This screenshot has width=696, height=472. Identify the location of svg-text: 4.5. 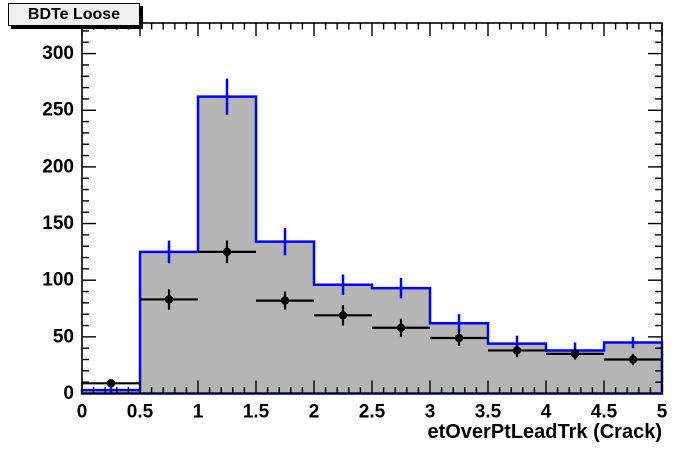
(604, 412).